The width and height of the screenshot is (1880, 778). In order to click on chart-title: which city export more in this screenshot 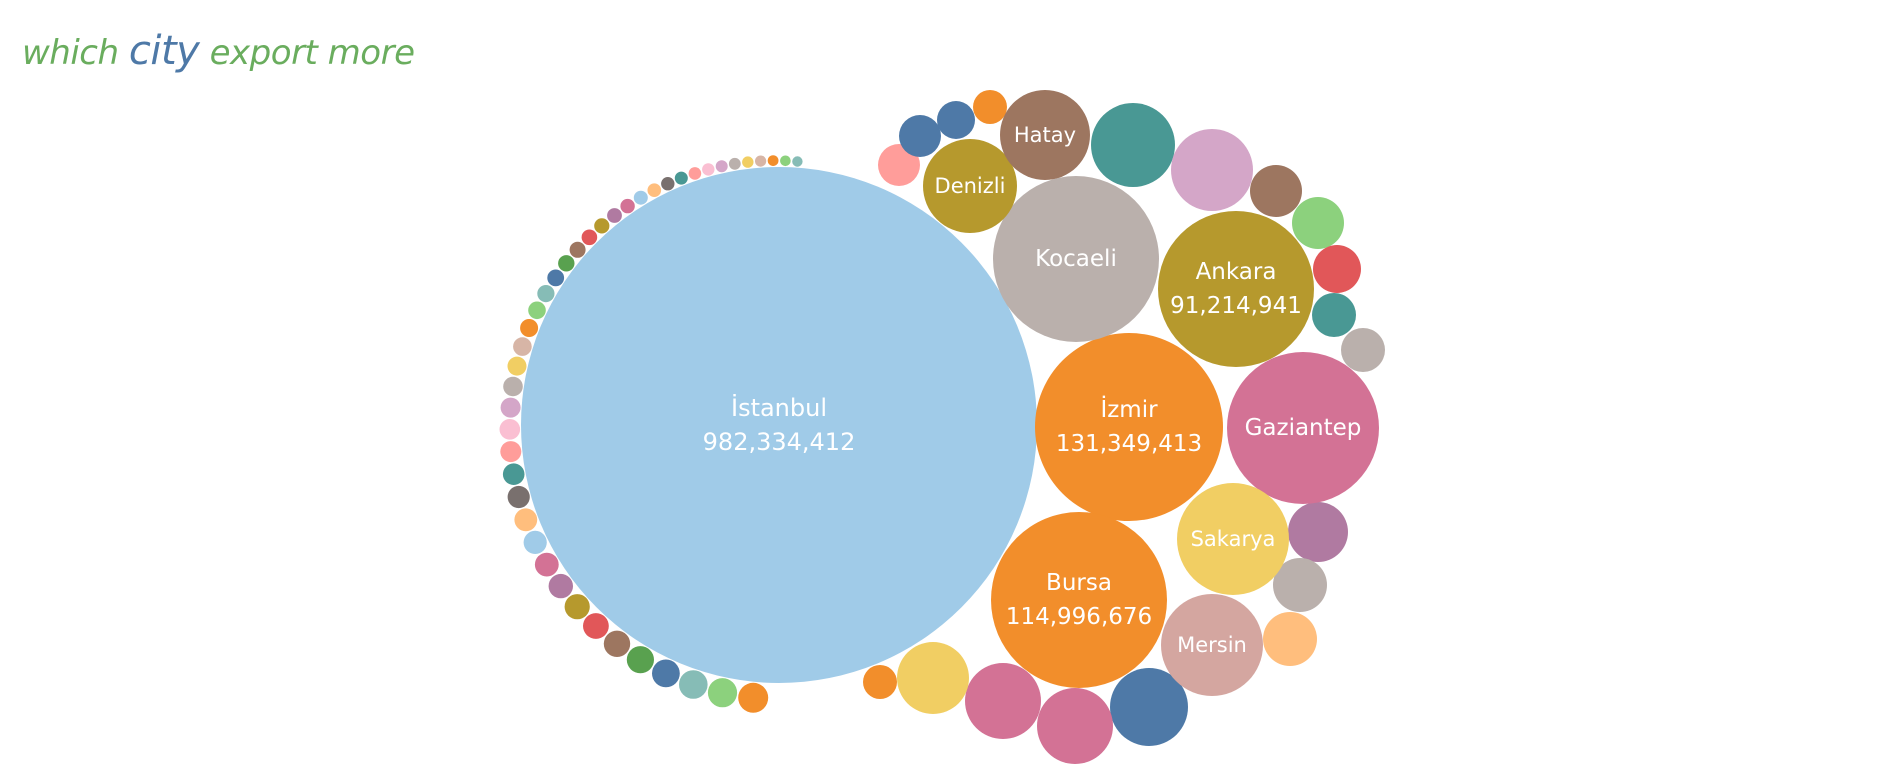, I will do `click(218, 51)`.